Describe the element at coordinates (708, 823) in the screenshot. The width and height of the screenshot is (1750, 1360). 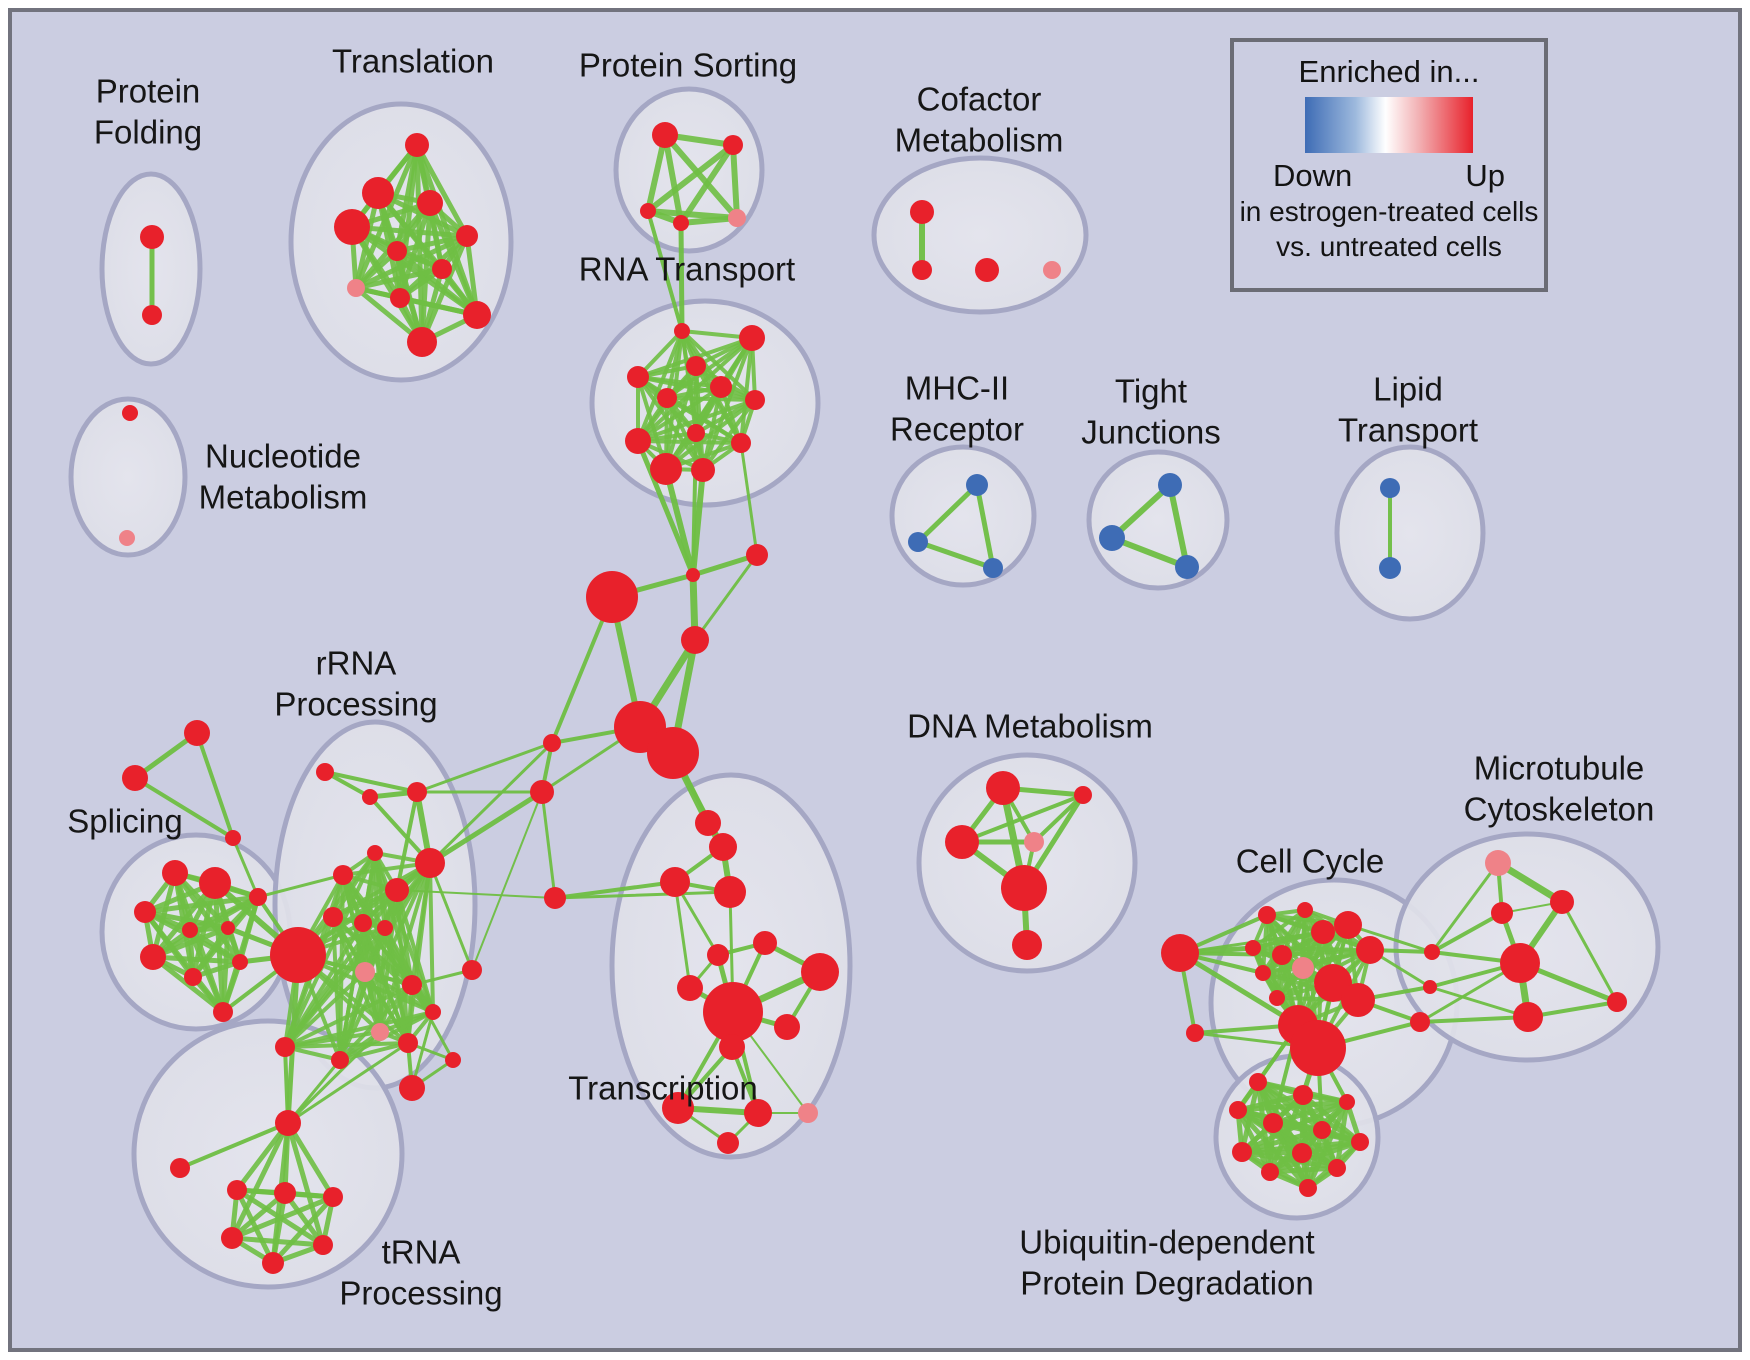
I see `network-node-tr1` at that location.